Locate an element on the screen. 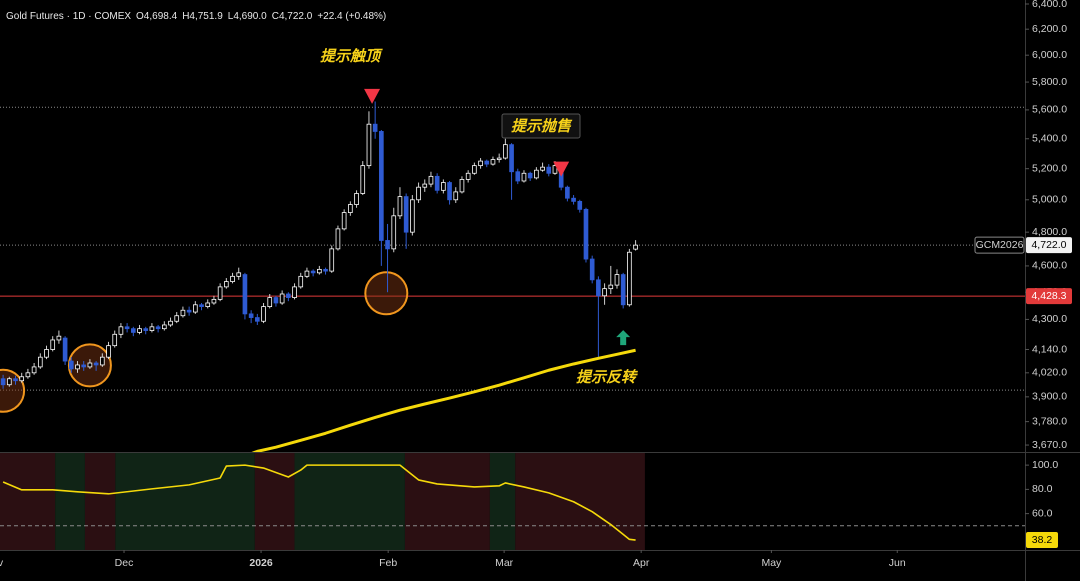 The width and height of the screenshot is (1080, 581). price-axis-tick-label: 5,200.0 is located at coordinates (1049, 168).